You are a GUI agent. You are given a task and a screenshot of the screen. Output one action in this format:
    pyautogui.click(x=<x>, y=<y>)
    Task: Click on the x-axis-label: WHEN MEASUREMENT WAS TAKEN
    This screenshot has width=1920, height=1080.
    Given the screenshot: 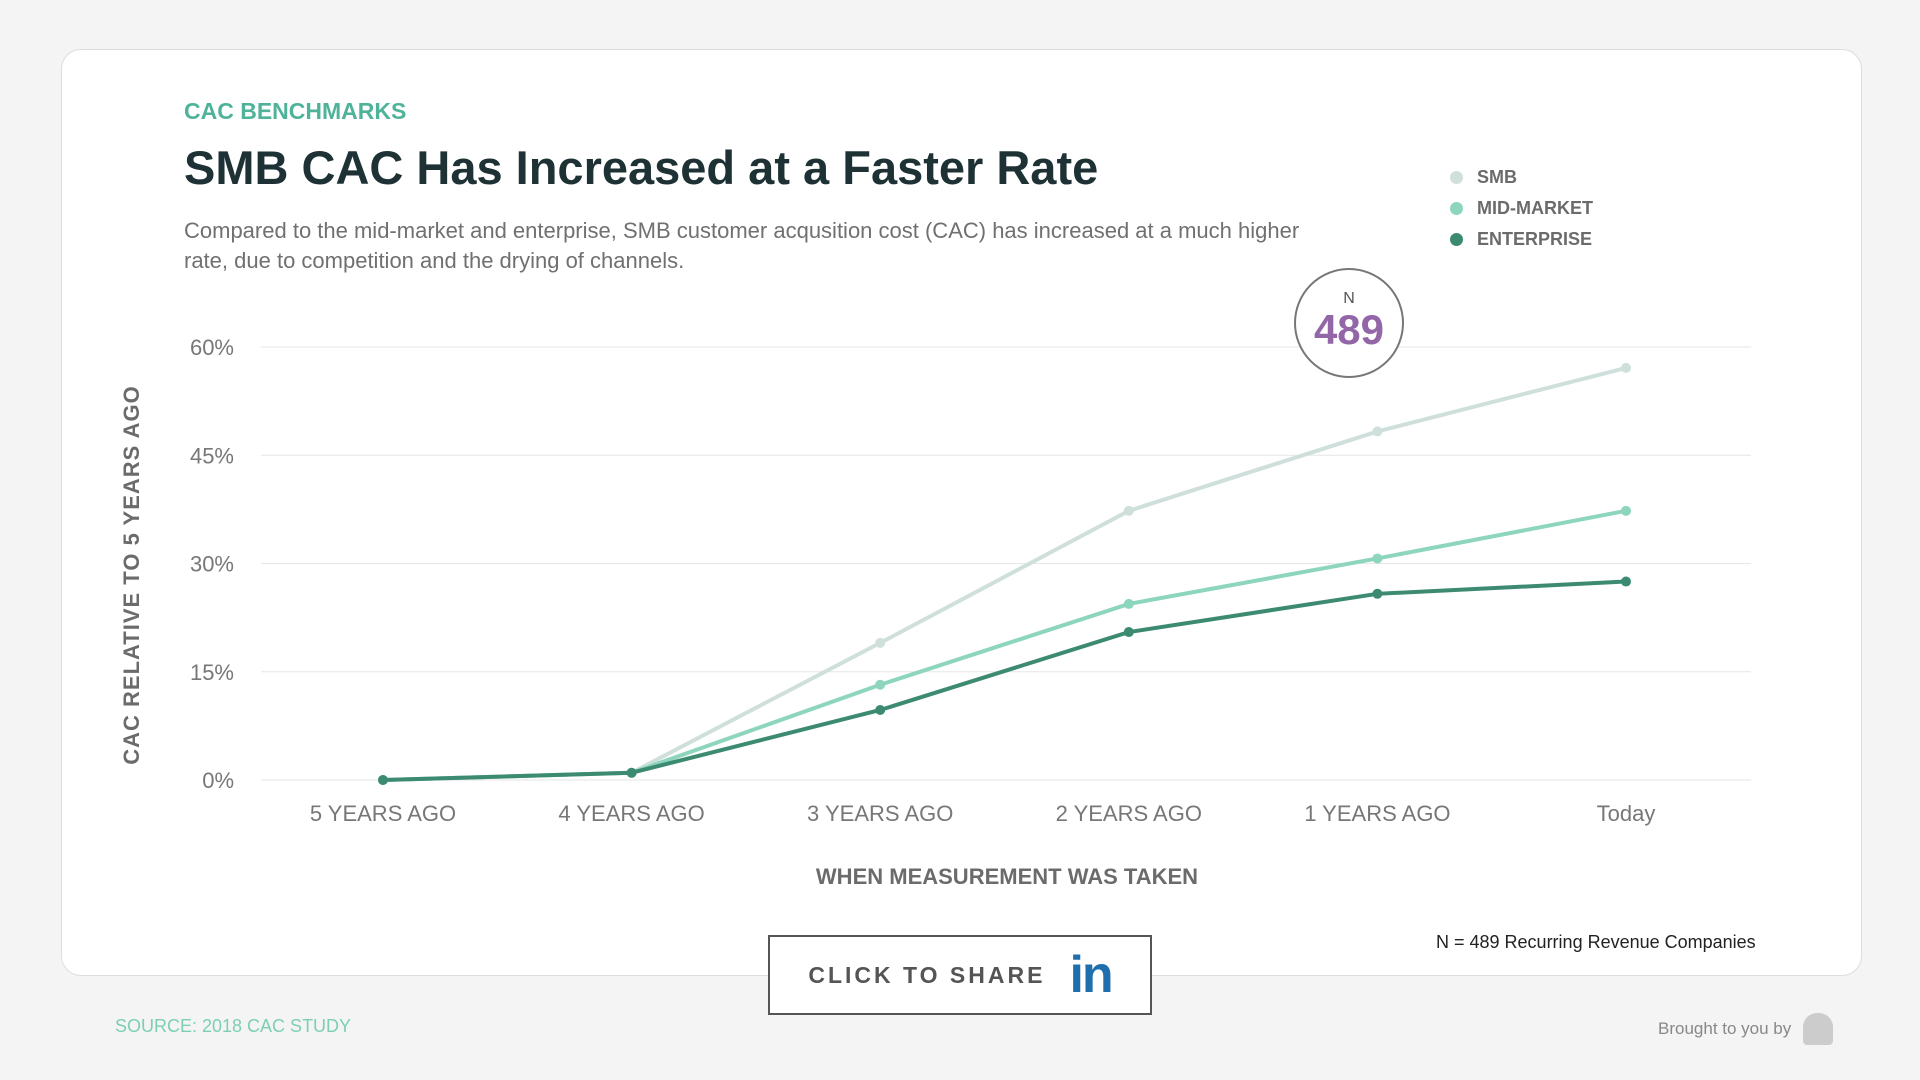 What is the action you would take?
    pyautogui.click(x=1007, y=876)
    